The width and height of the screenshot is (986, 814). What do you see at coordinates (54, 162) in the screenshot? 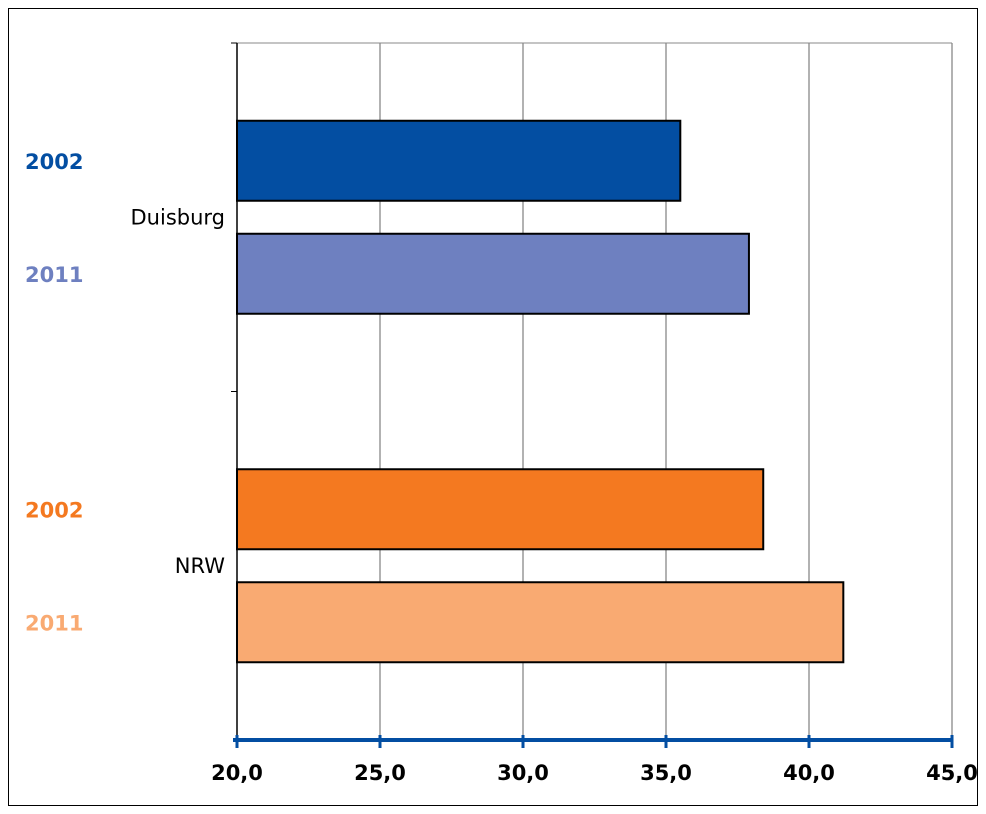
I see `series-label-duisburg-2002: 2002` at bounding box center [54, 162].